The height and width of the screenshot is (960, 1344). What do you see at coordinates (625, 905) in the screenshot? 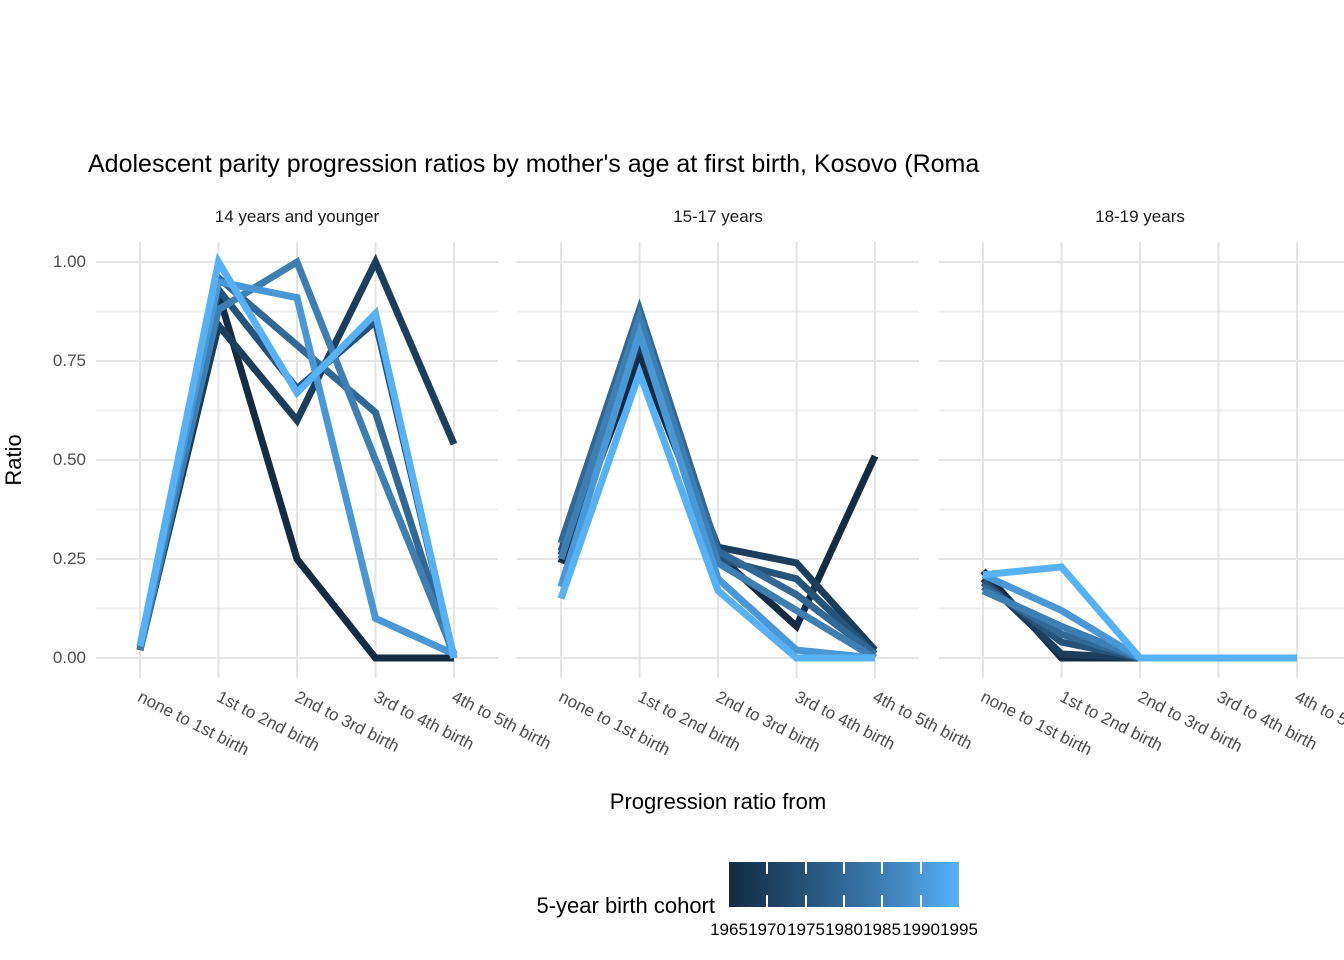
I see `legend-title: 5-year birth cohort` at bounding box center [625, 905].